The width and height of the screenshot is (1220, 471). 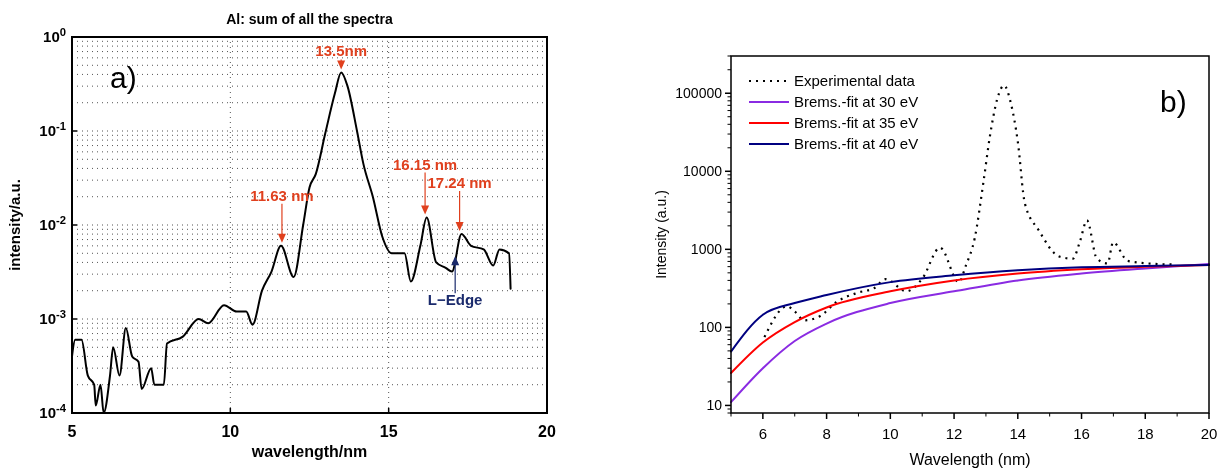 I want to click on x-tick-label: 8, so click(x=826, y=433).